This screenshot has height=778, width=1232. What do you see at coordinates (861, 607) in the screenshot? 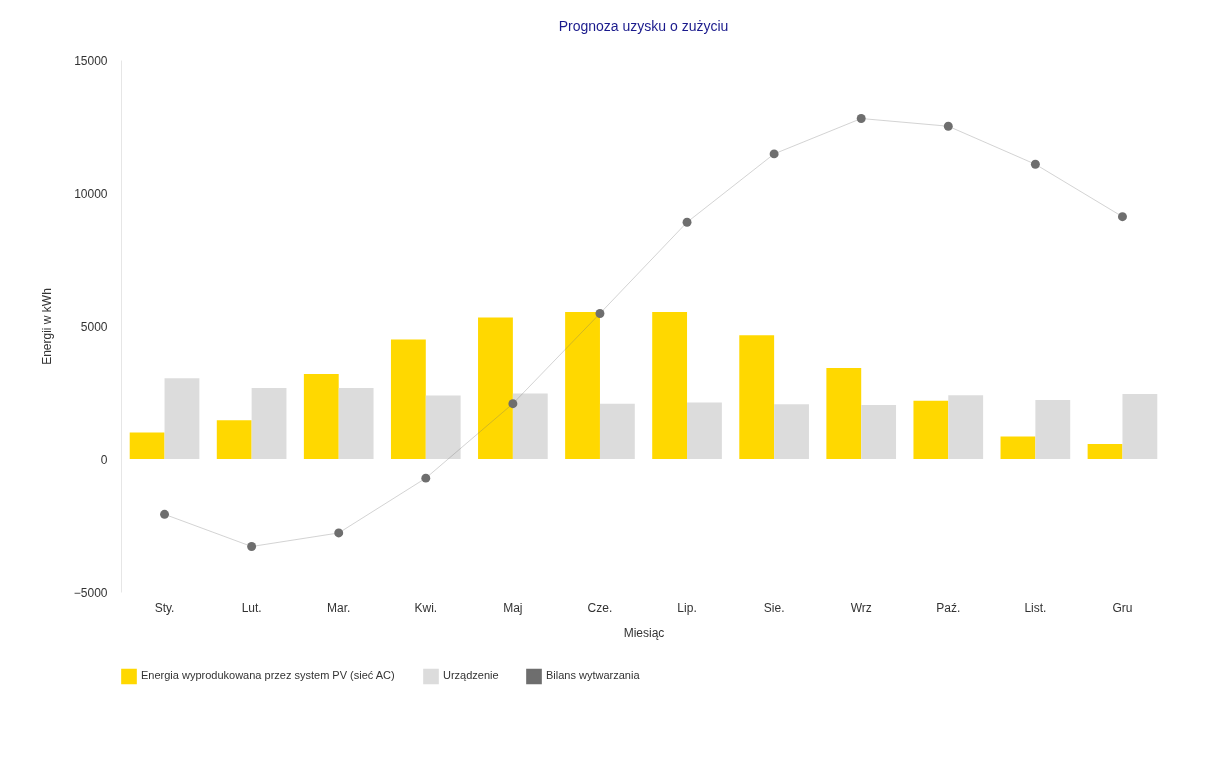
I see `x-tick-label: Wrz` at bounding box center [861, 607].